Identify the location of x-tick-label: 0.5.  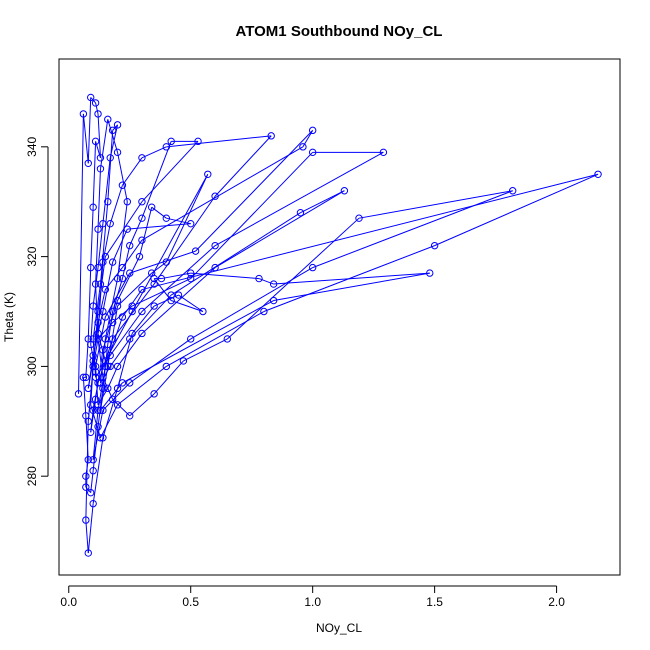
(190, 602).